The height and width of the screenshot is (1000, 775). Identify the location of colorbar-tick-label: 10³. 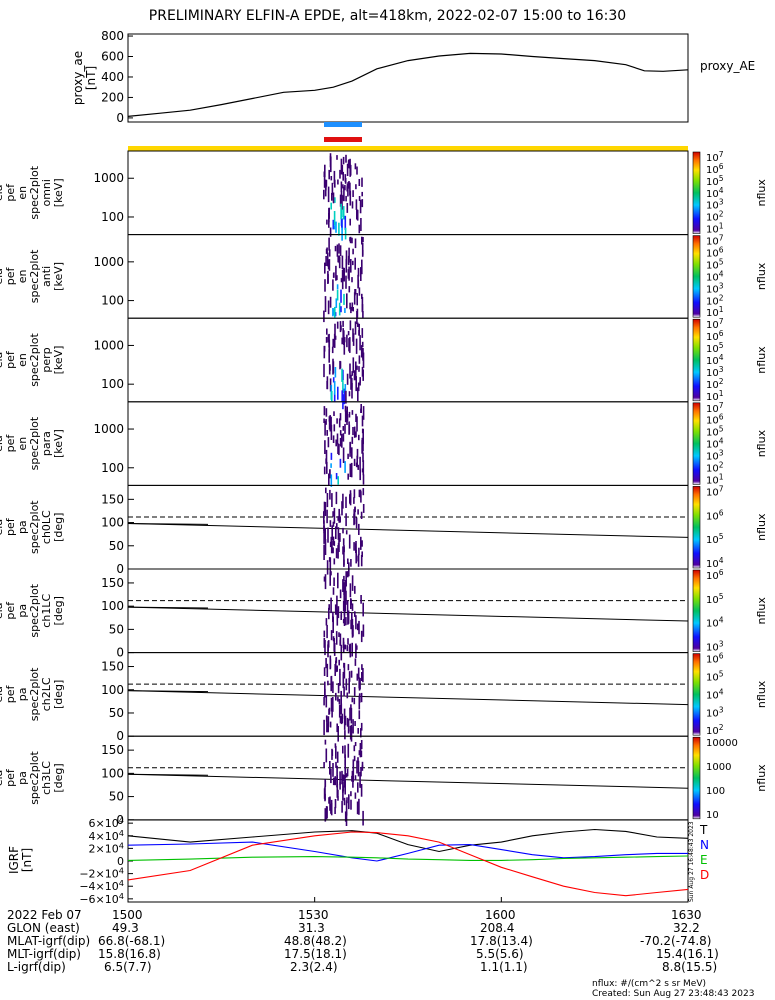
(715, 647).